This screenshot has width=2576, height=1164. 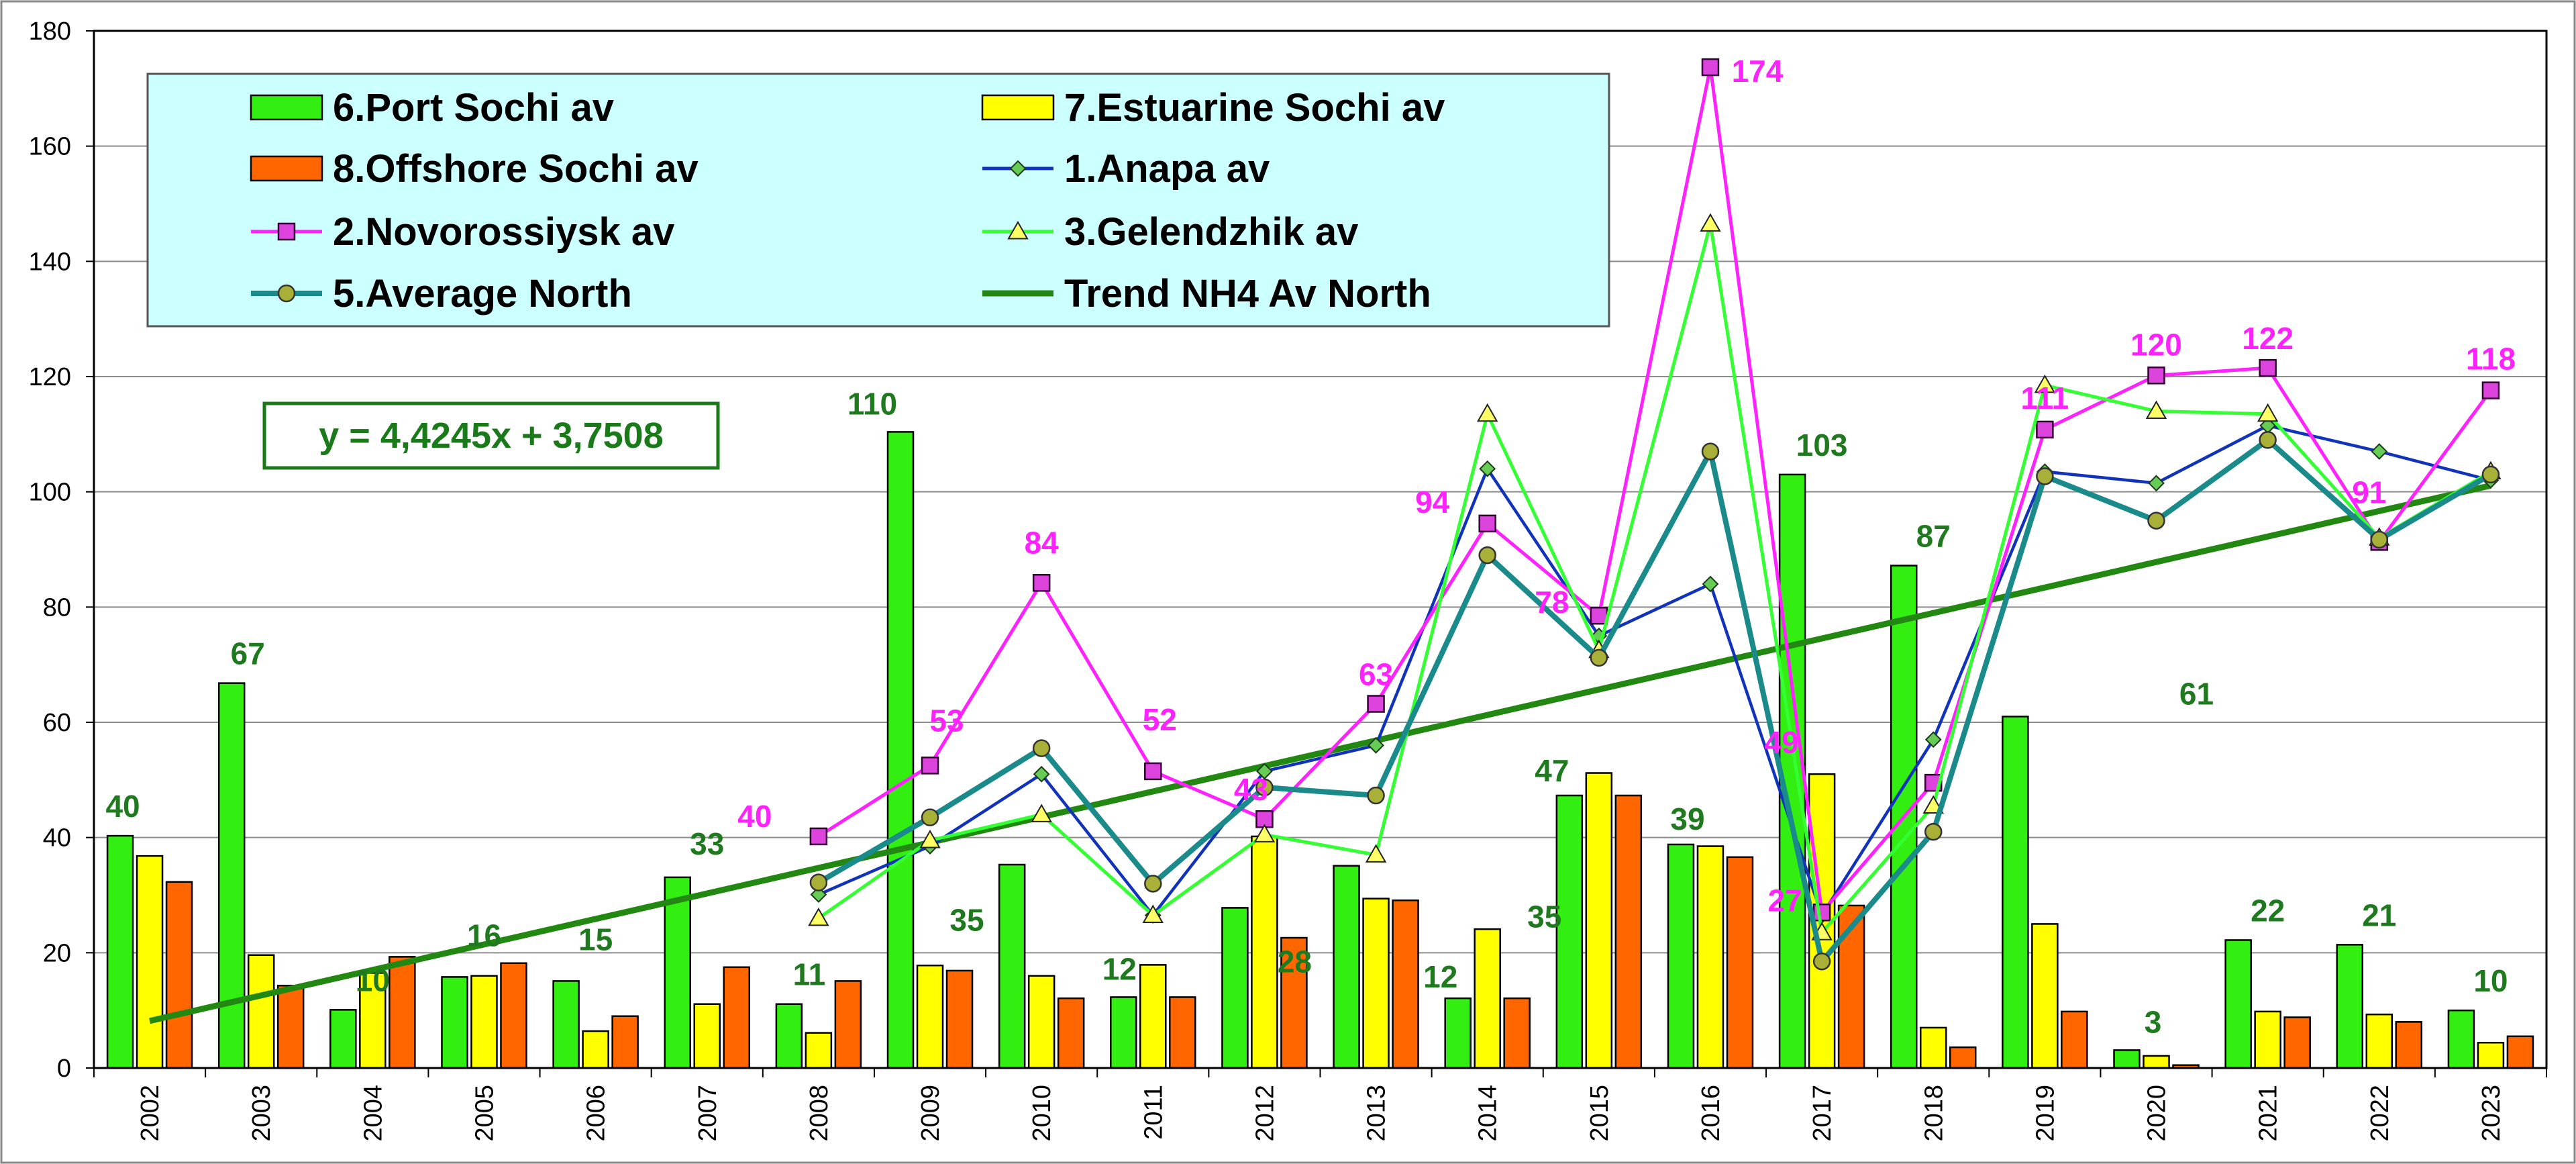 What do you see at coordinates (473, 108) in the screenshot?
I see `legend-label-6-port-sochi-av: 6.Port Sochi av` at bounding box center [473, 108].